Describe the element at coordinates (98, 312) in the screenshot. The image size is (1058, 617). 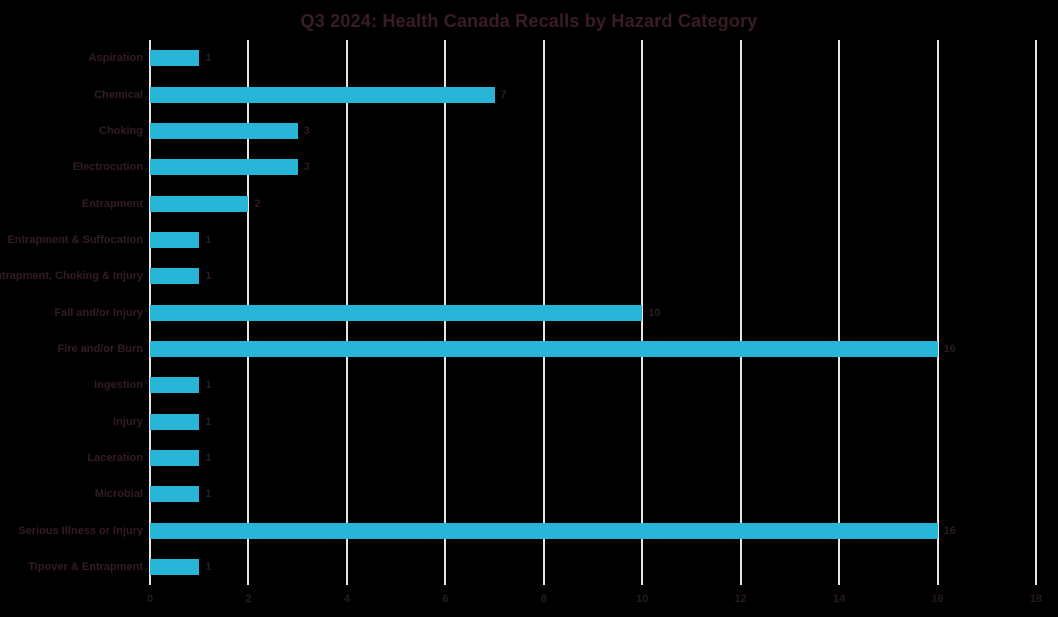
I see `category-label: Fall and/or Injury` at that location.